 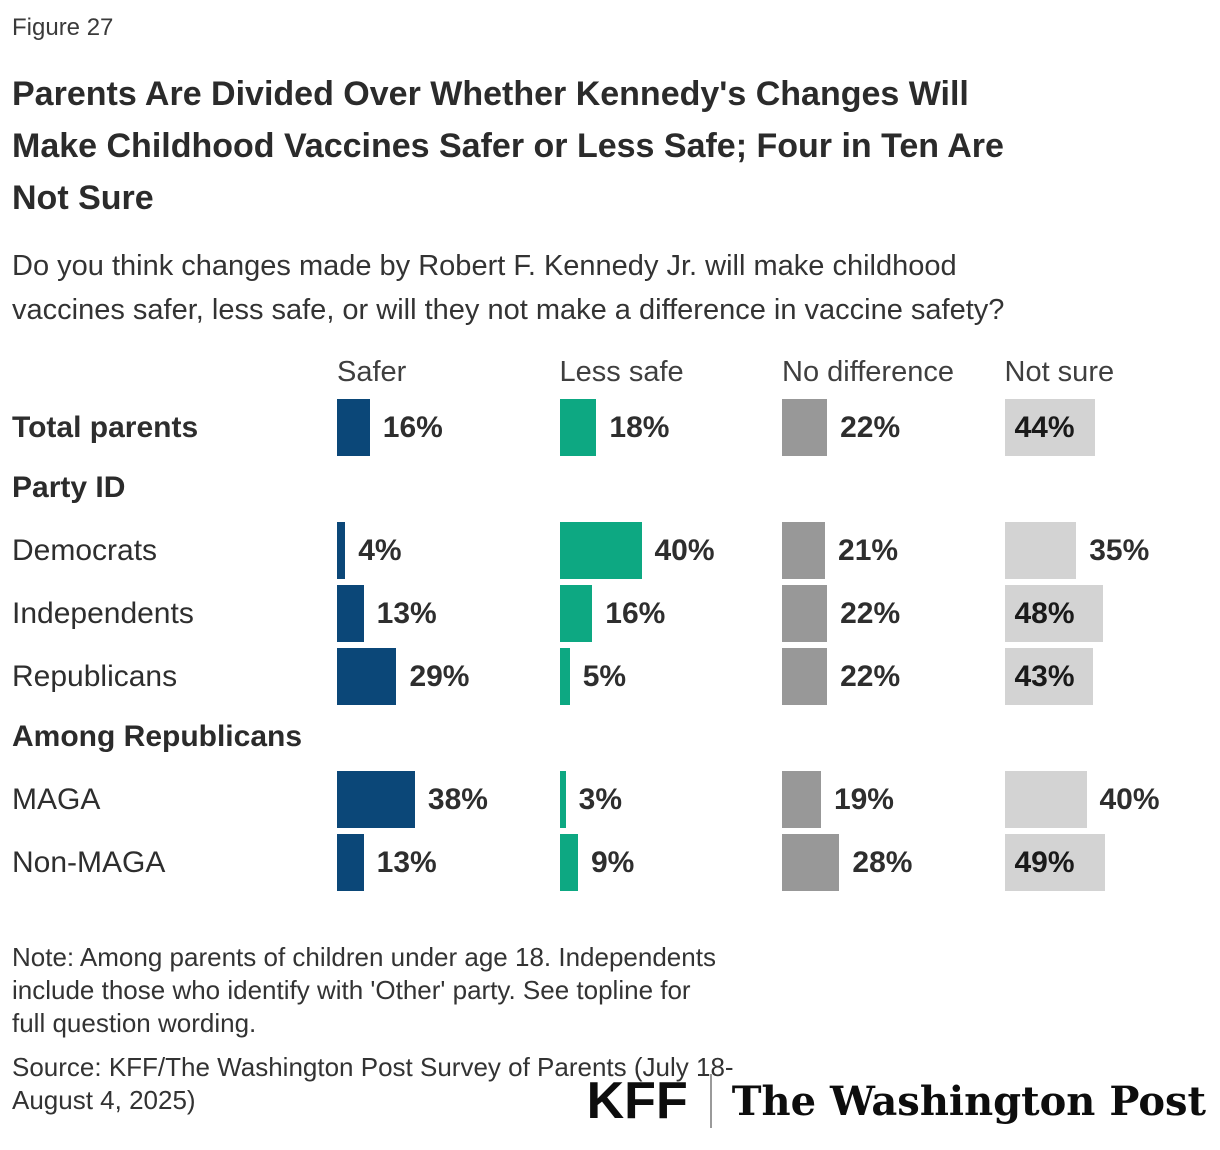 What do you see at coordinates (671, 799) in the screenshot?
I see `bar-cell-less-safe: 3%` at bounding box center [671, 799].